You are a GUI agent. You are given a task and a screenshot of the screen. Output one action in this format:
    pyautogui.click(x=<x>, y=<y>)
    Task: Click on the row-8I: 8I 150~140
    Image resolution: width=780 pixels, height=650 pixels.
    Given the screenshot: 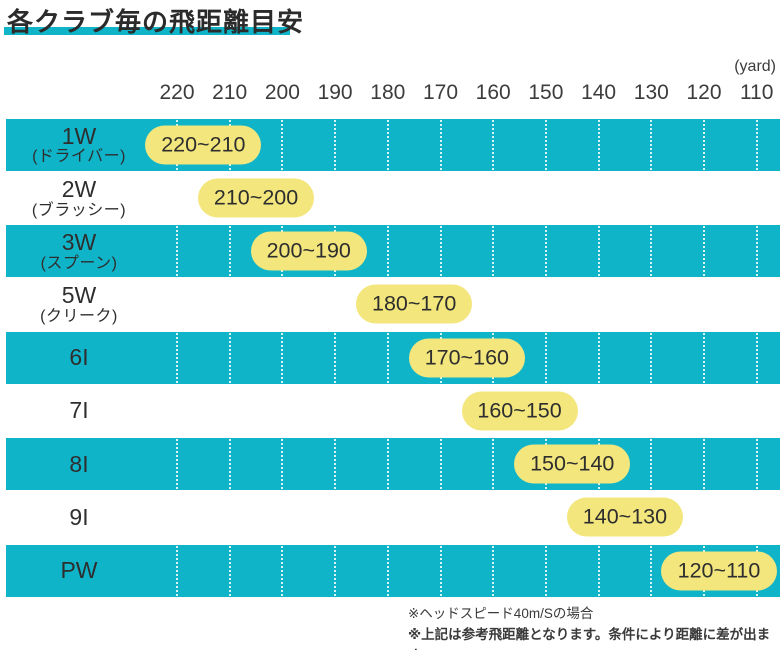 What is the action you would take?
    pyautogui.click(x=390, y=464)
    